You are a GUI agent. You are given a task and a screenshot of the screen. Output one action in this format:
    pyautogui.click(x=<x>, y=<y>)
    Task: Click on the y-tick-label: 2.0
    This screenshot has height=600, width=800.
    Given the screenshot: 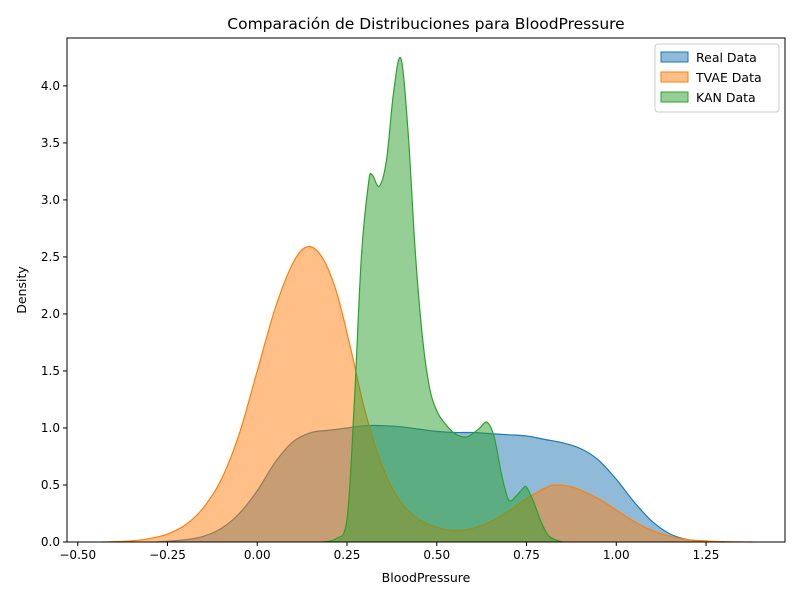 What is the action you would take?
    pyautogui.click(x=50, y=314)
    